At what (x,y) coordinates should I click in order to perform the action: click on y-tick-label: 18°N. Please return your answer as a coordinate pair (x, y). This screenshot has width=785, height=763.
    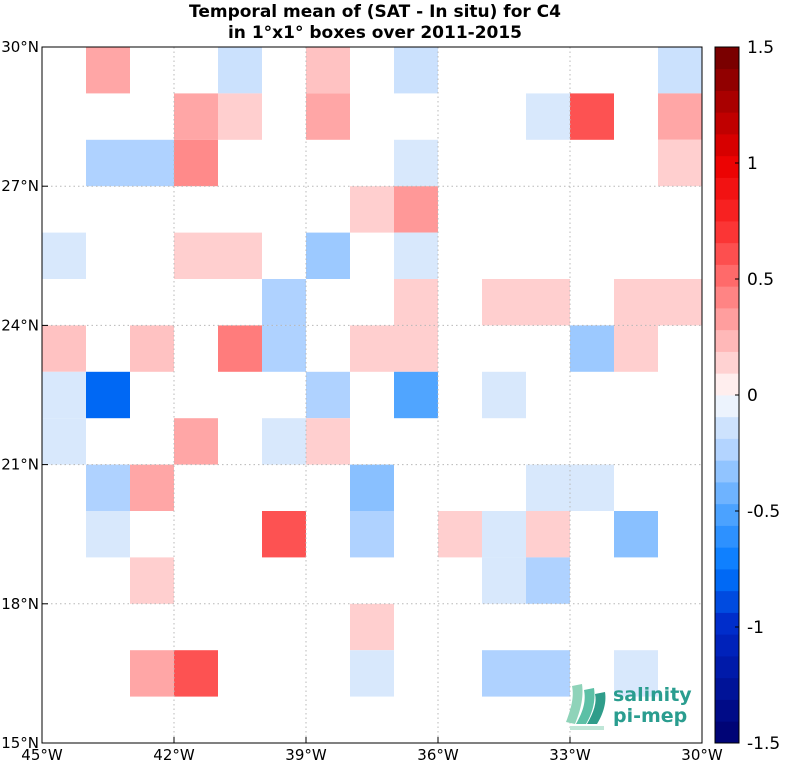
    Looking at the image, I should click on (20, 604).